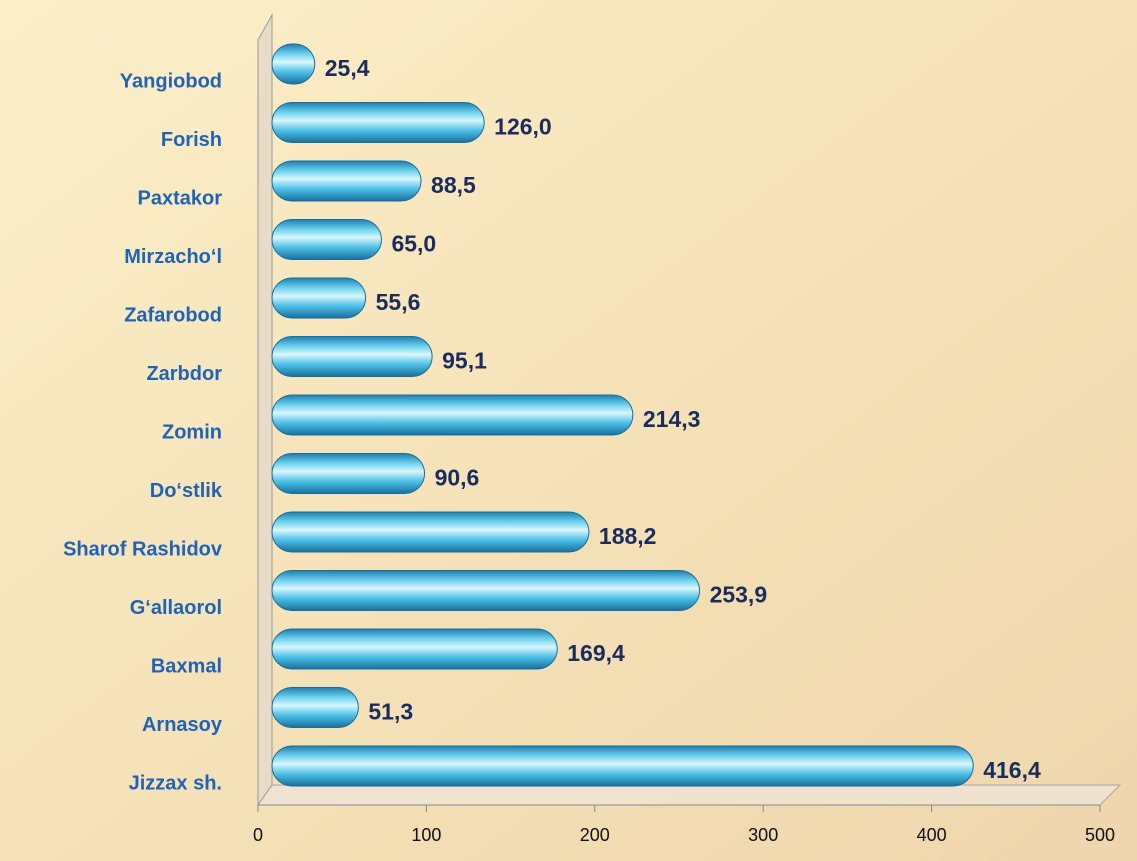 The image size is (1137, 861). What do you see at coordinates (390, 712) in the screenshot?
I see `value-label: 51,3` at bounding box center [390, 712].